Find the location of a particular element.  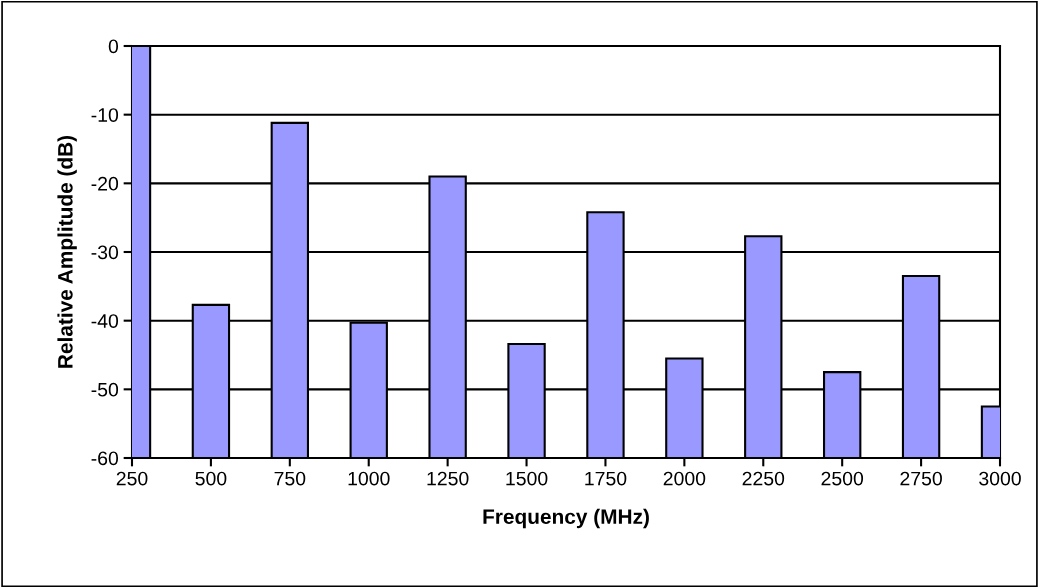

x-tick-label: 1250 is located at coordinates (448, 478).